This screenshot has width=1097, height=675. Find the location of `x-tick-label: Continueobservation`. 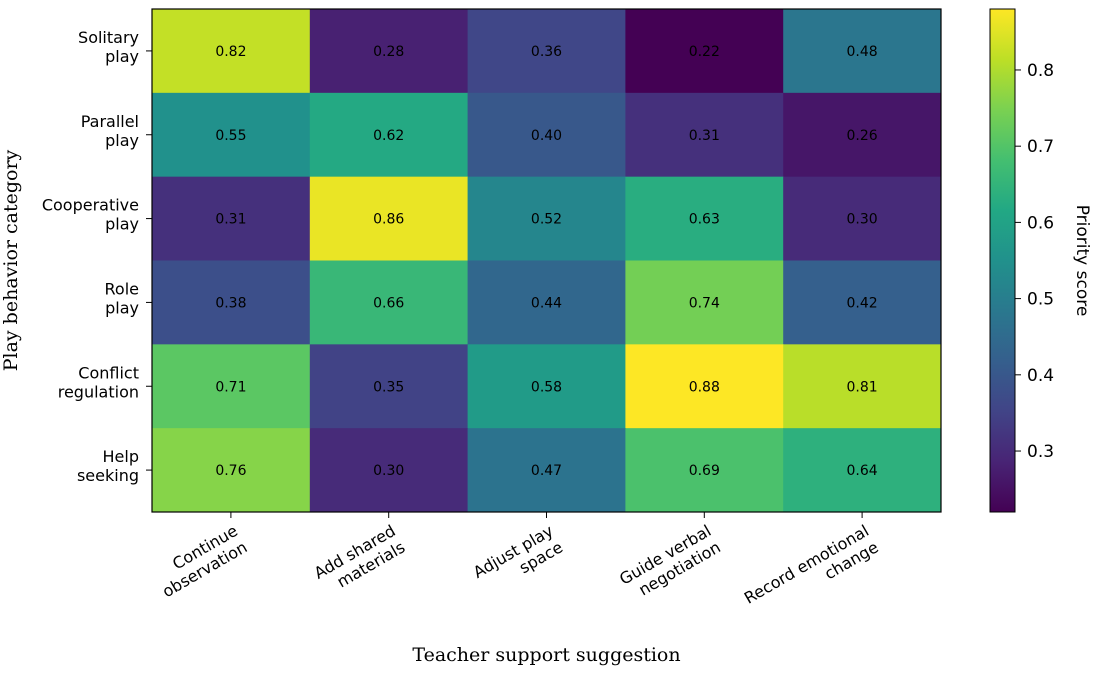

x-tick-label: Continueobservation is located at coordinates (199, 561).